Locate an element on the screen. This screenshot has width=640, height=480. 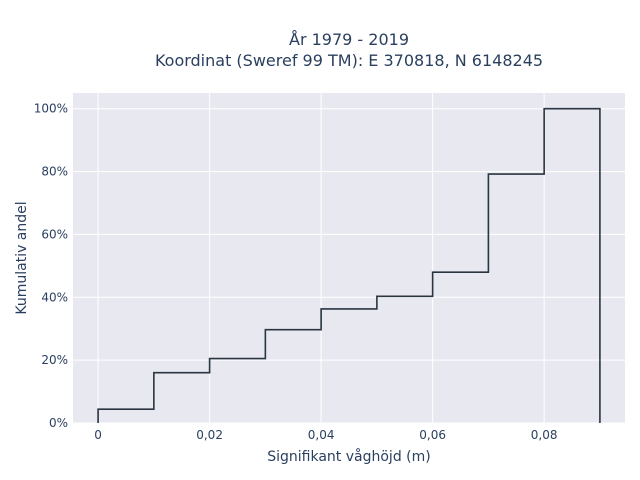
y-axis-ticks: 0% 20% 40% 60% 80% 100% is located at coordinates (51, 266).